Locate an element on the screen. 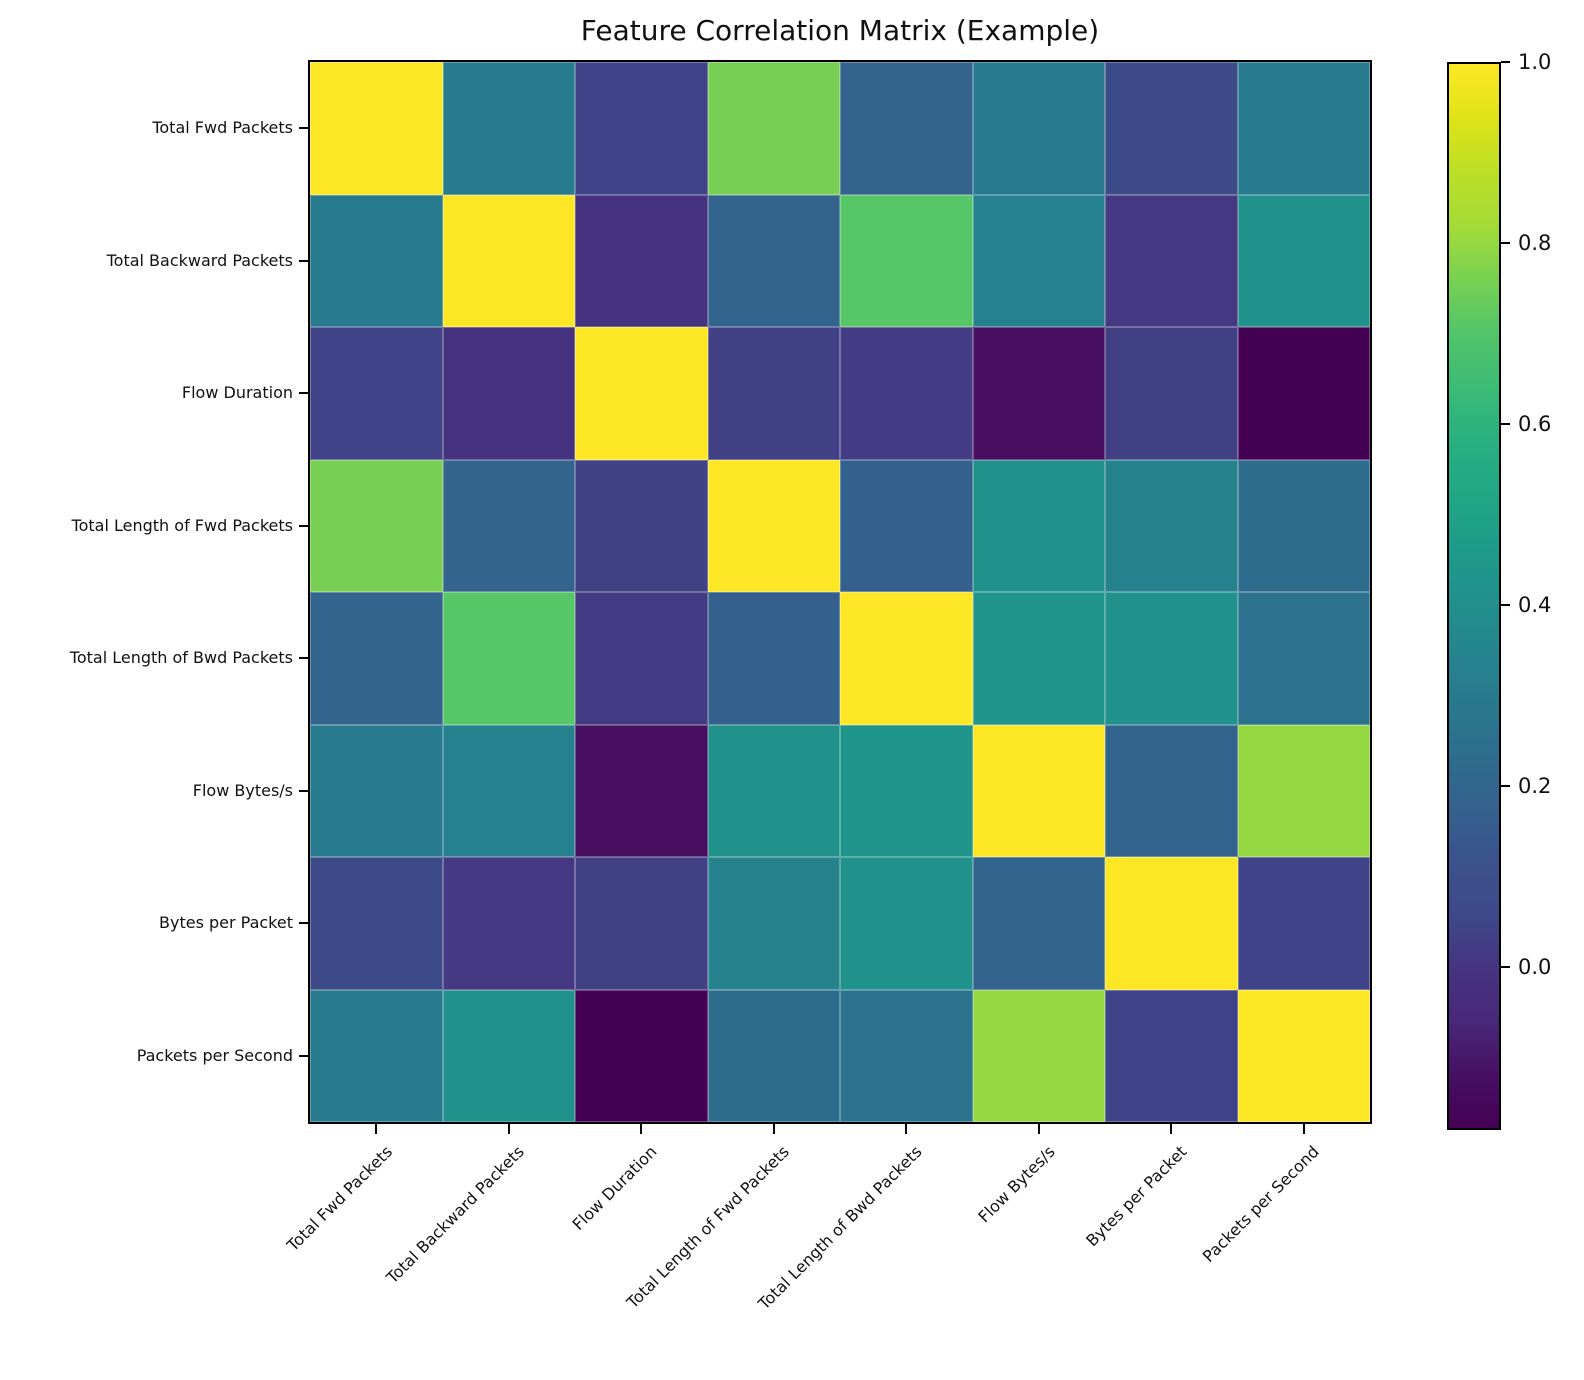 This screenshot has width=1584, height=1380. y-tick-label: Bytes per Packet is located at coordinates (226, 923).